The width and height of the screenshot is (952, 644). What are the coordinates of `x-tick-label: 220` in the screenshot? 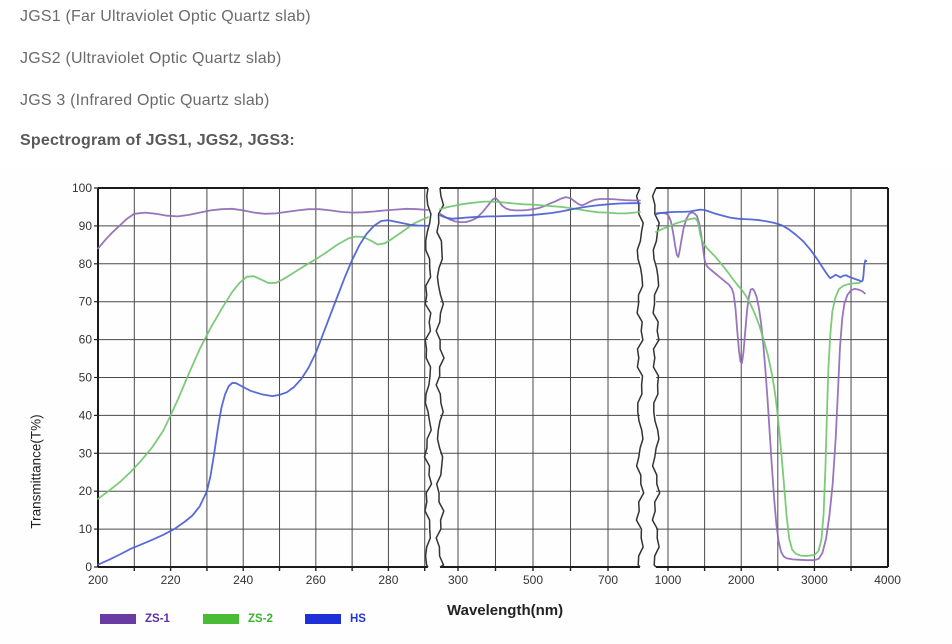 It's located at (171, 580).